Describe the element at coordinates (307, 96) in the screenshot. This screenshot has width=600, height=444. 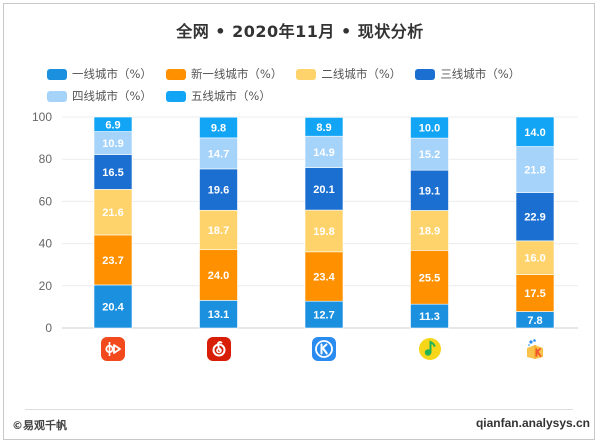
I see `legend-row-2: 四线城市（%） 五线城市（%）` at that location.